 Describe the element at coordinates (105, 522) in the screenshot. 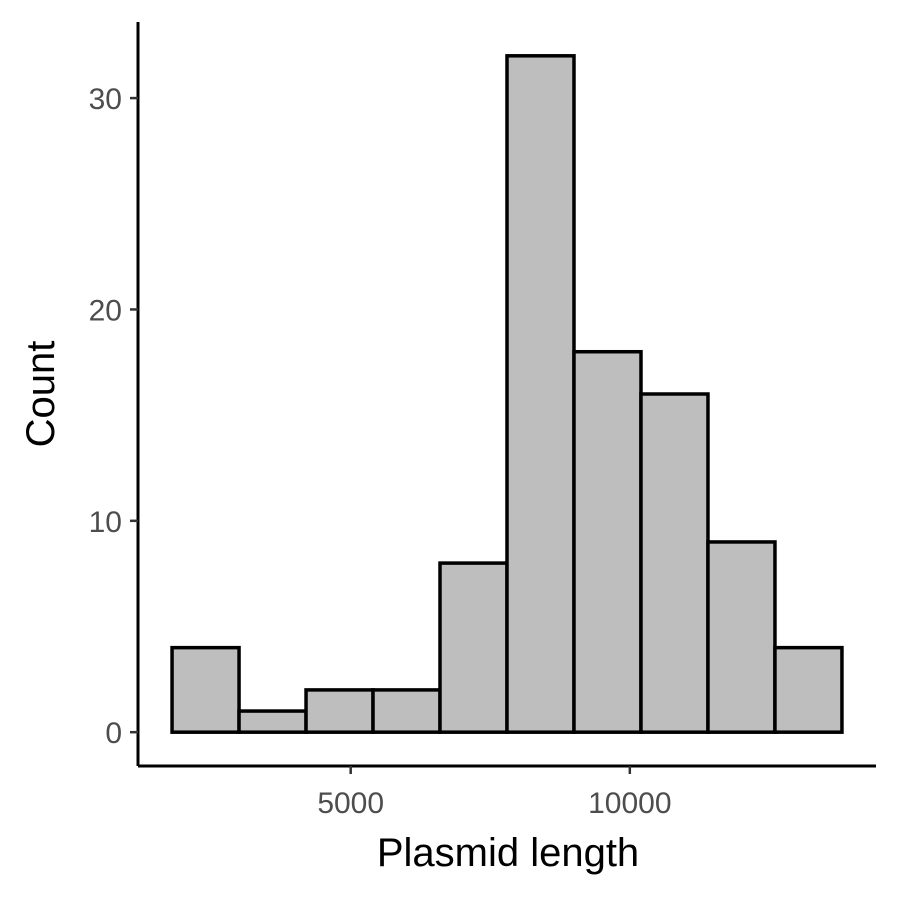

I see `y-tick-label: 10` at that location.